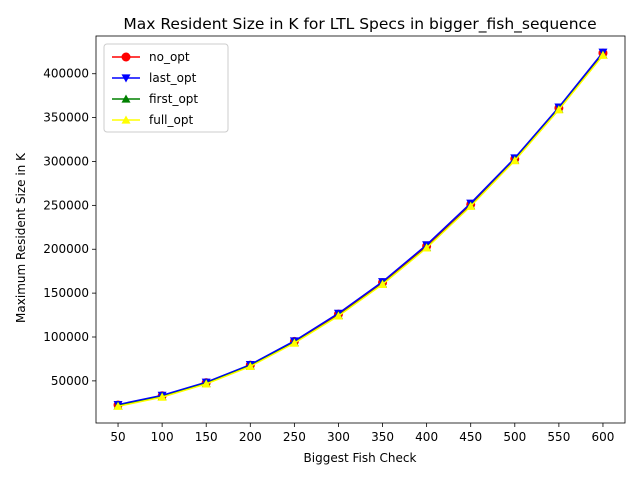  Describe the element at coordinates (66, 74) in the screenshot. I see `y-tick-label: 400000` at that location.